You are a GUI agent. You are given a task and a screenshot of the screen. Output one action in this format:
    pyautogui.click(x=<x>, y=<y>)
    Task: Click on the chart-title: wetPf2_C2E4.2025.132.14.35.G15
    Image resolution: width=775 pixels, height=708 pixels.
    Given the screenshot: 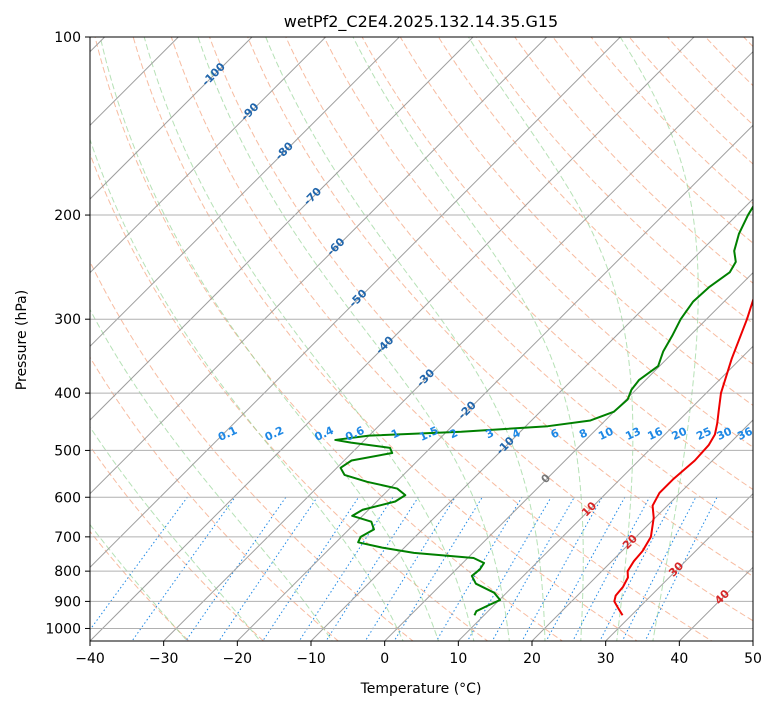 What is the action you would take?
    pyautogui.click(x=421, y=22)
    